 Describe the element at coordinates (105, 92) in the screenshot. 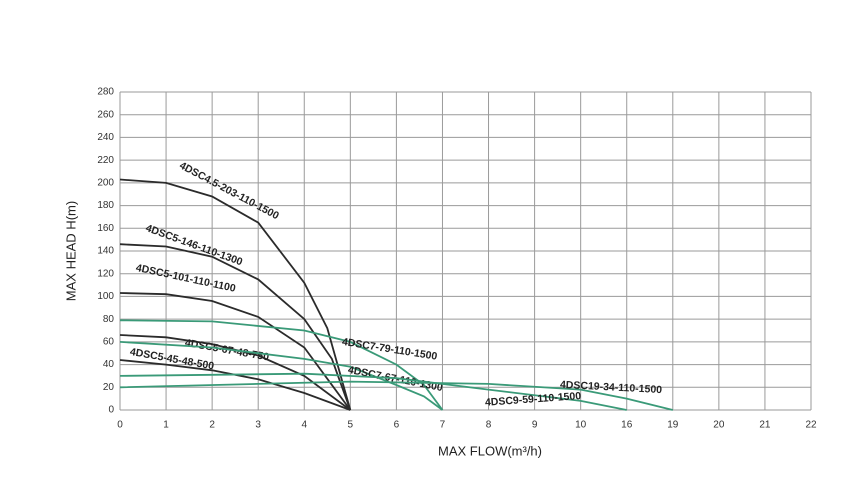

I see `y-tick-label: 280` at that location.